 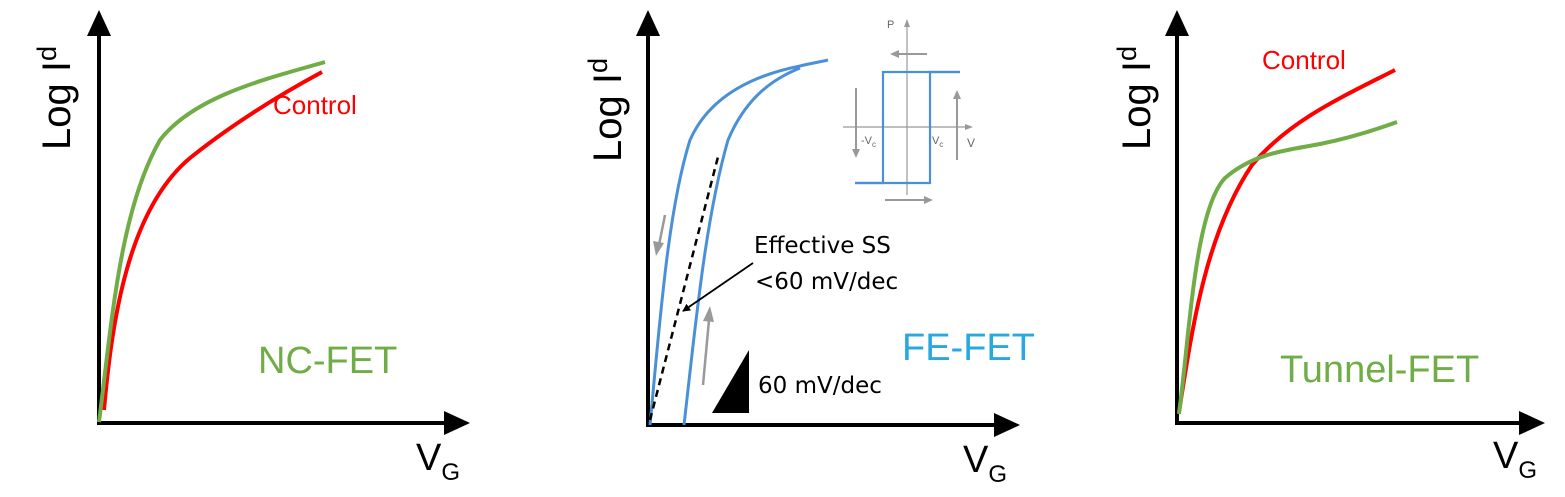 I want to click on nc-x-arrowhead, so click(x=457, y=423).